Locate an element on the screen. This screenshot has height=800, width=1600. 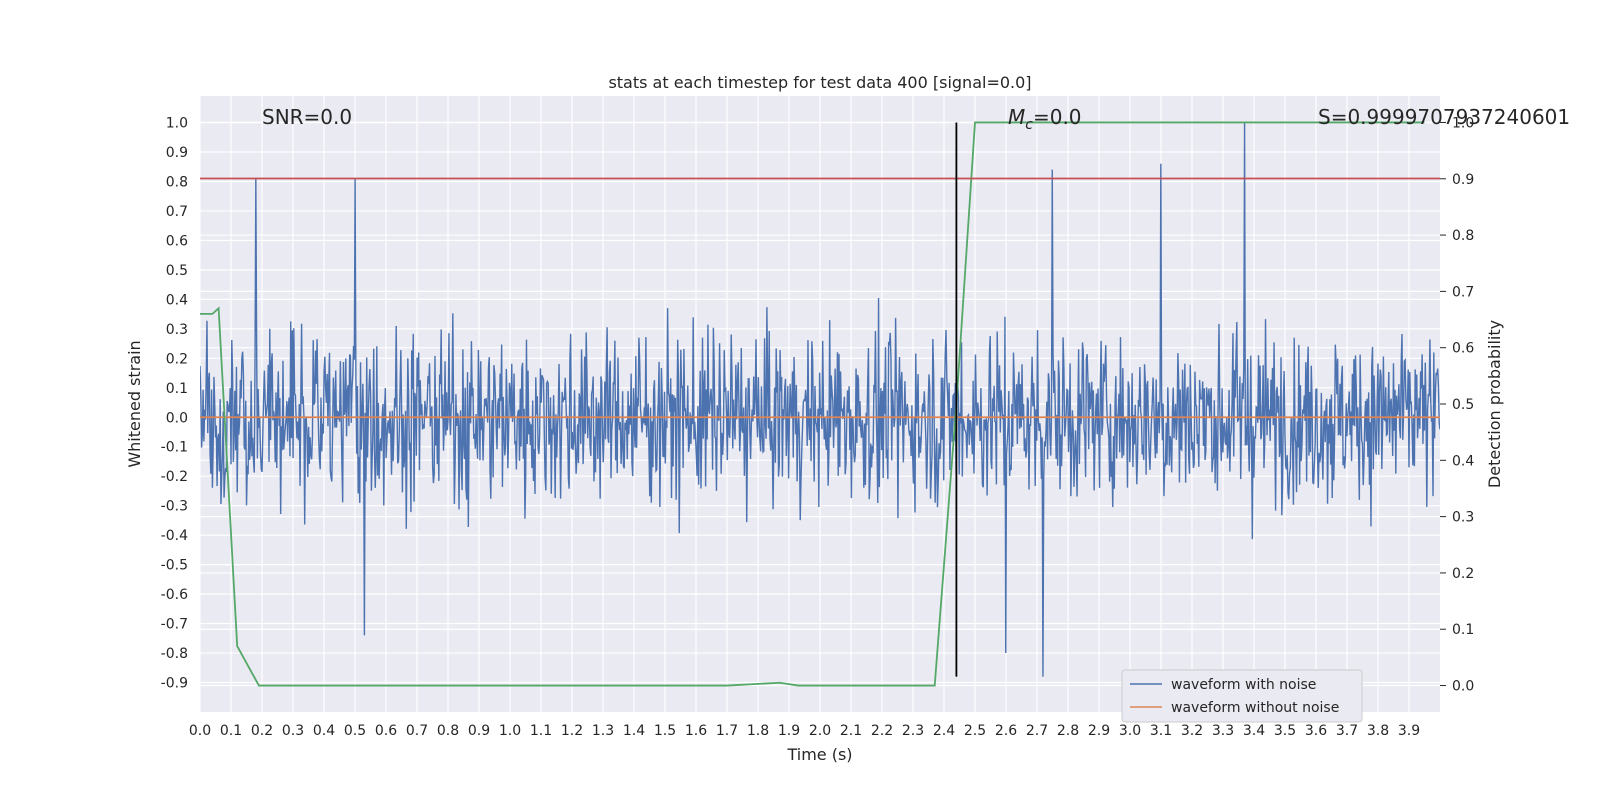
x-tick-label: 3.5 is located at coordinates (1285, 731).